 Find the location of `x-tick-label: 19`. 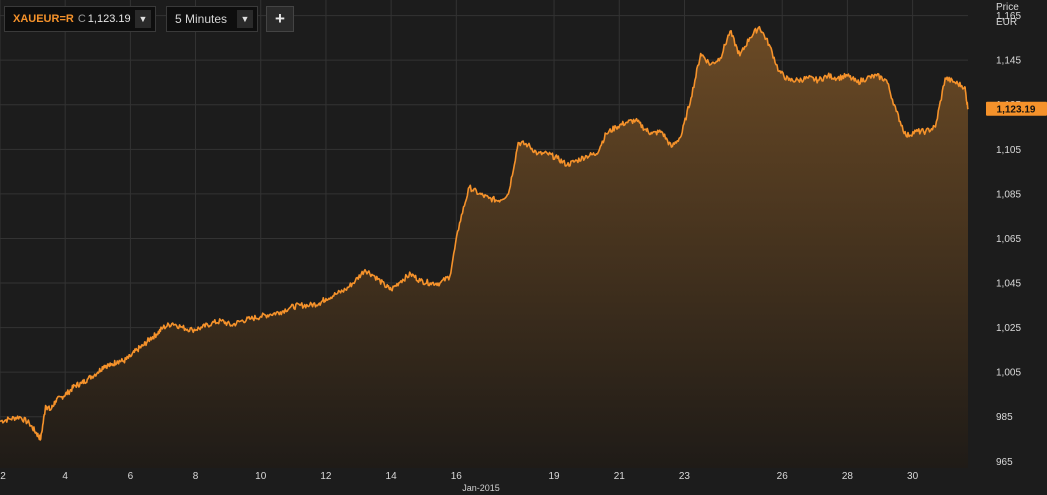

x-tick-label: 19 is located at coordinates (555, 476).